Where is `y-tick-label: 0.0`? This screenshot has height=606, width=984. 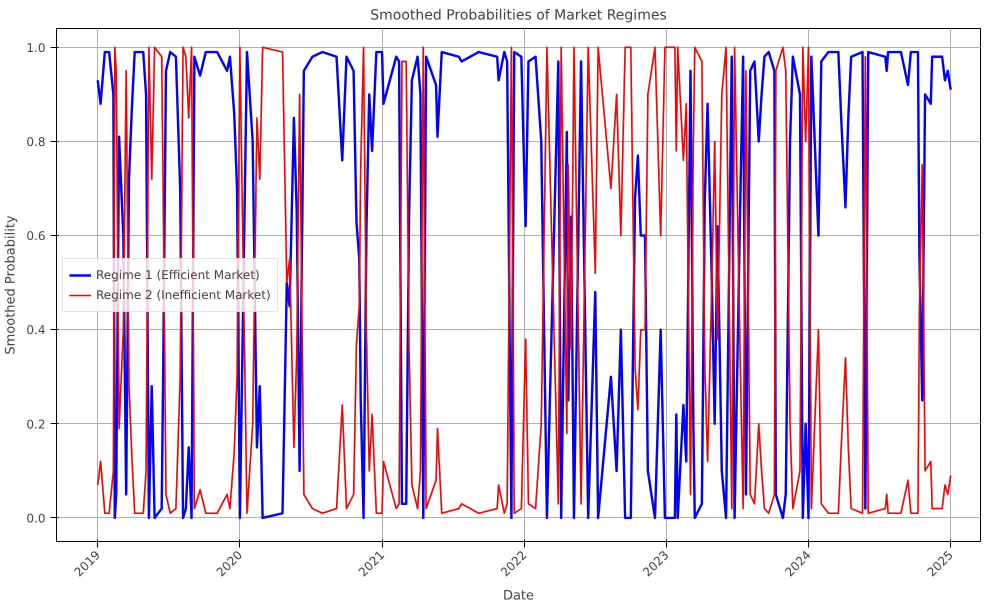
y-tick-label: 0.0 is located at coordinates (36, 518).